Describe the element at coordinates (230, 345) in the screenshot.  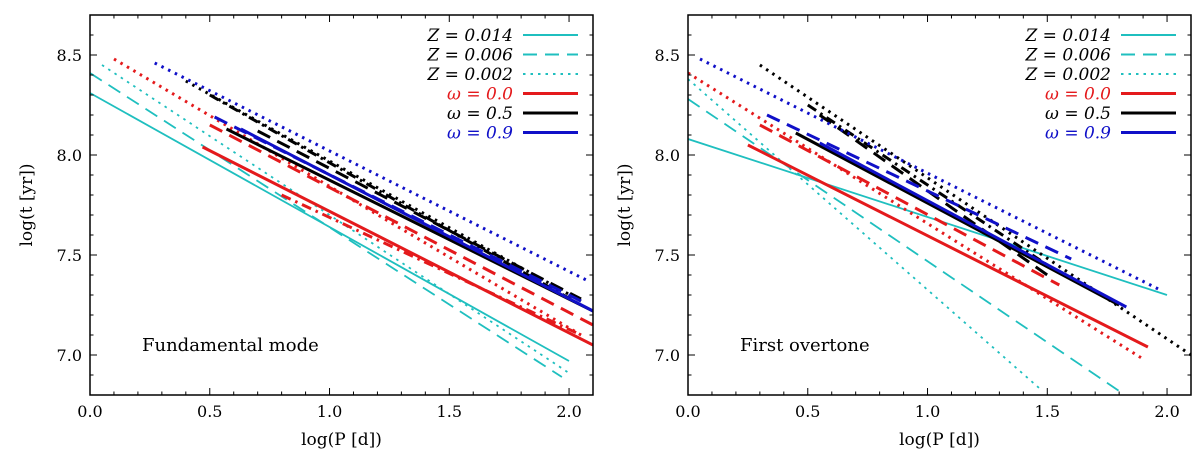
I see `panel-0-annotation: Fundamental mode` at that location.